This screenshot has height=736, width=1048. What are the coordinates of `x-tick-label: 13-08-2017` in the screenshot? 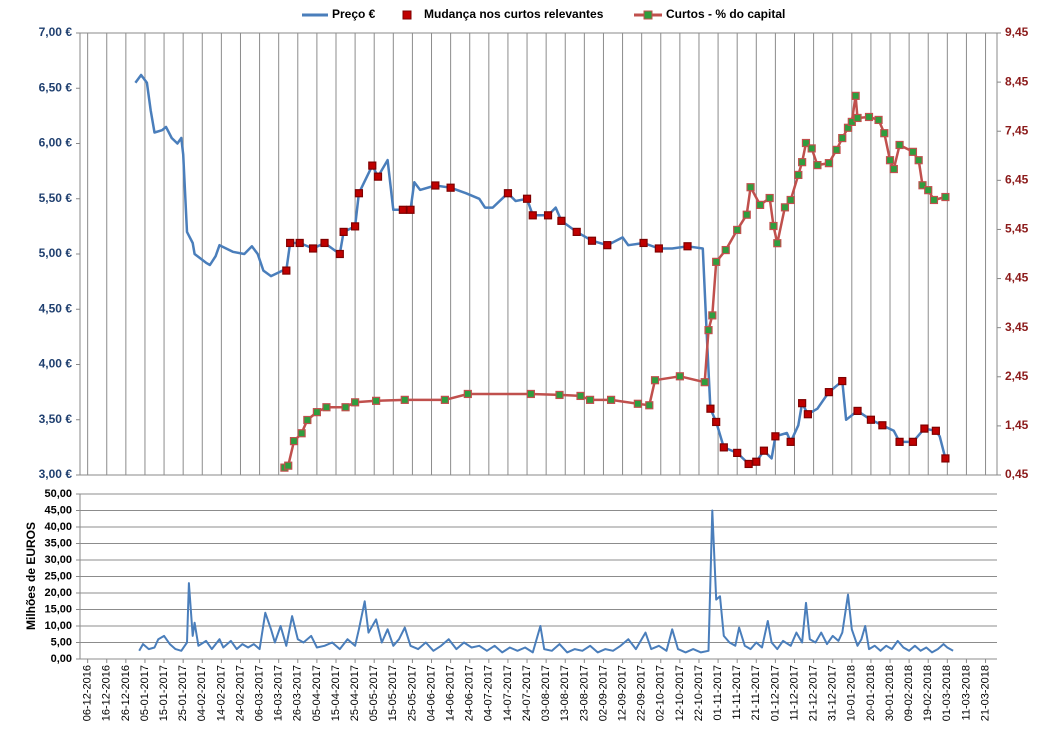 It's located at (565, 693).